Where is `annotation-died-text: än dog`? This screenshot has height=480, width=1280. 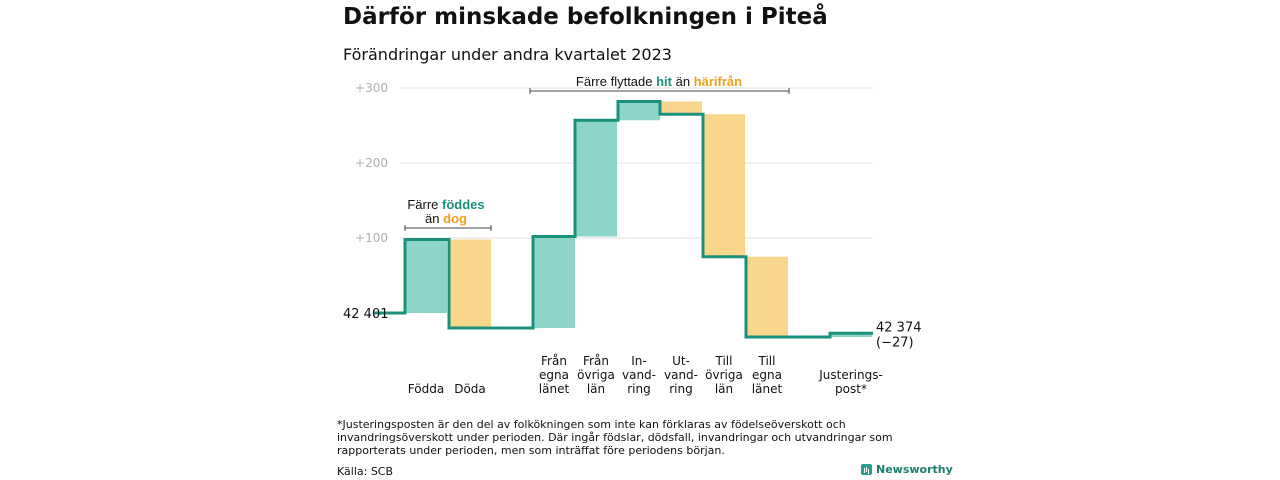
annotation-died-text: än dog is located at coordinates (446, 218).